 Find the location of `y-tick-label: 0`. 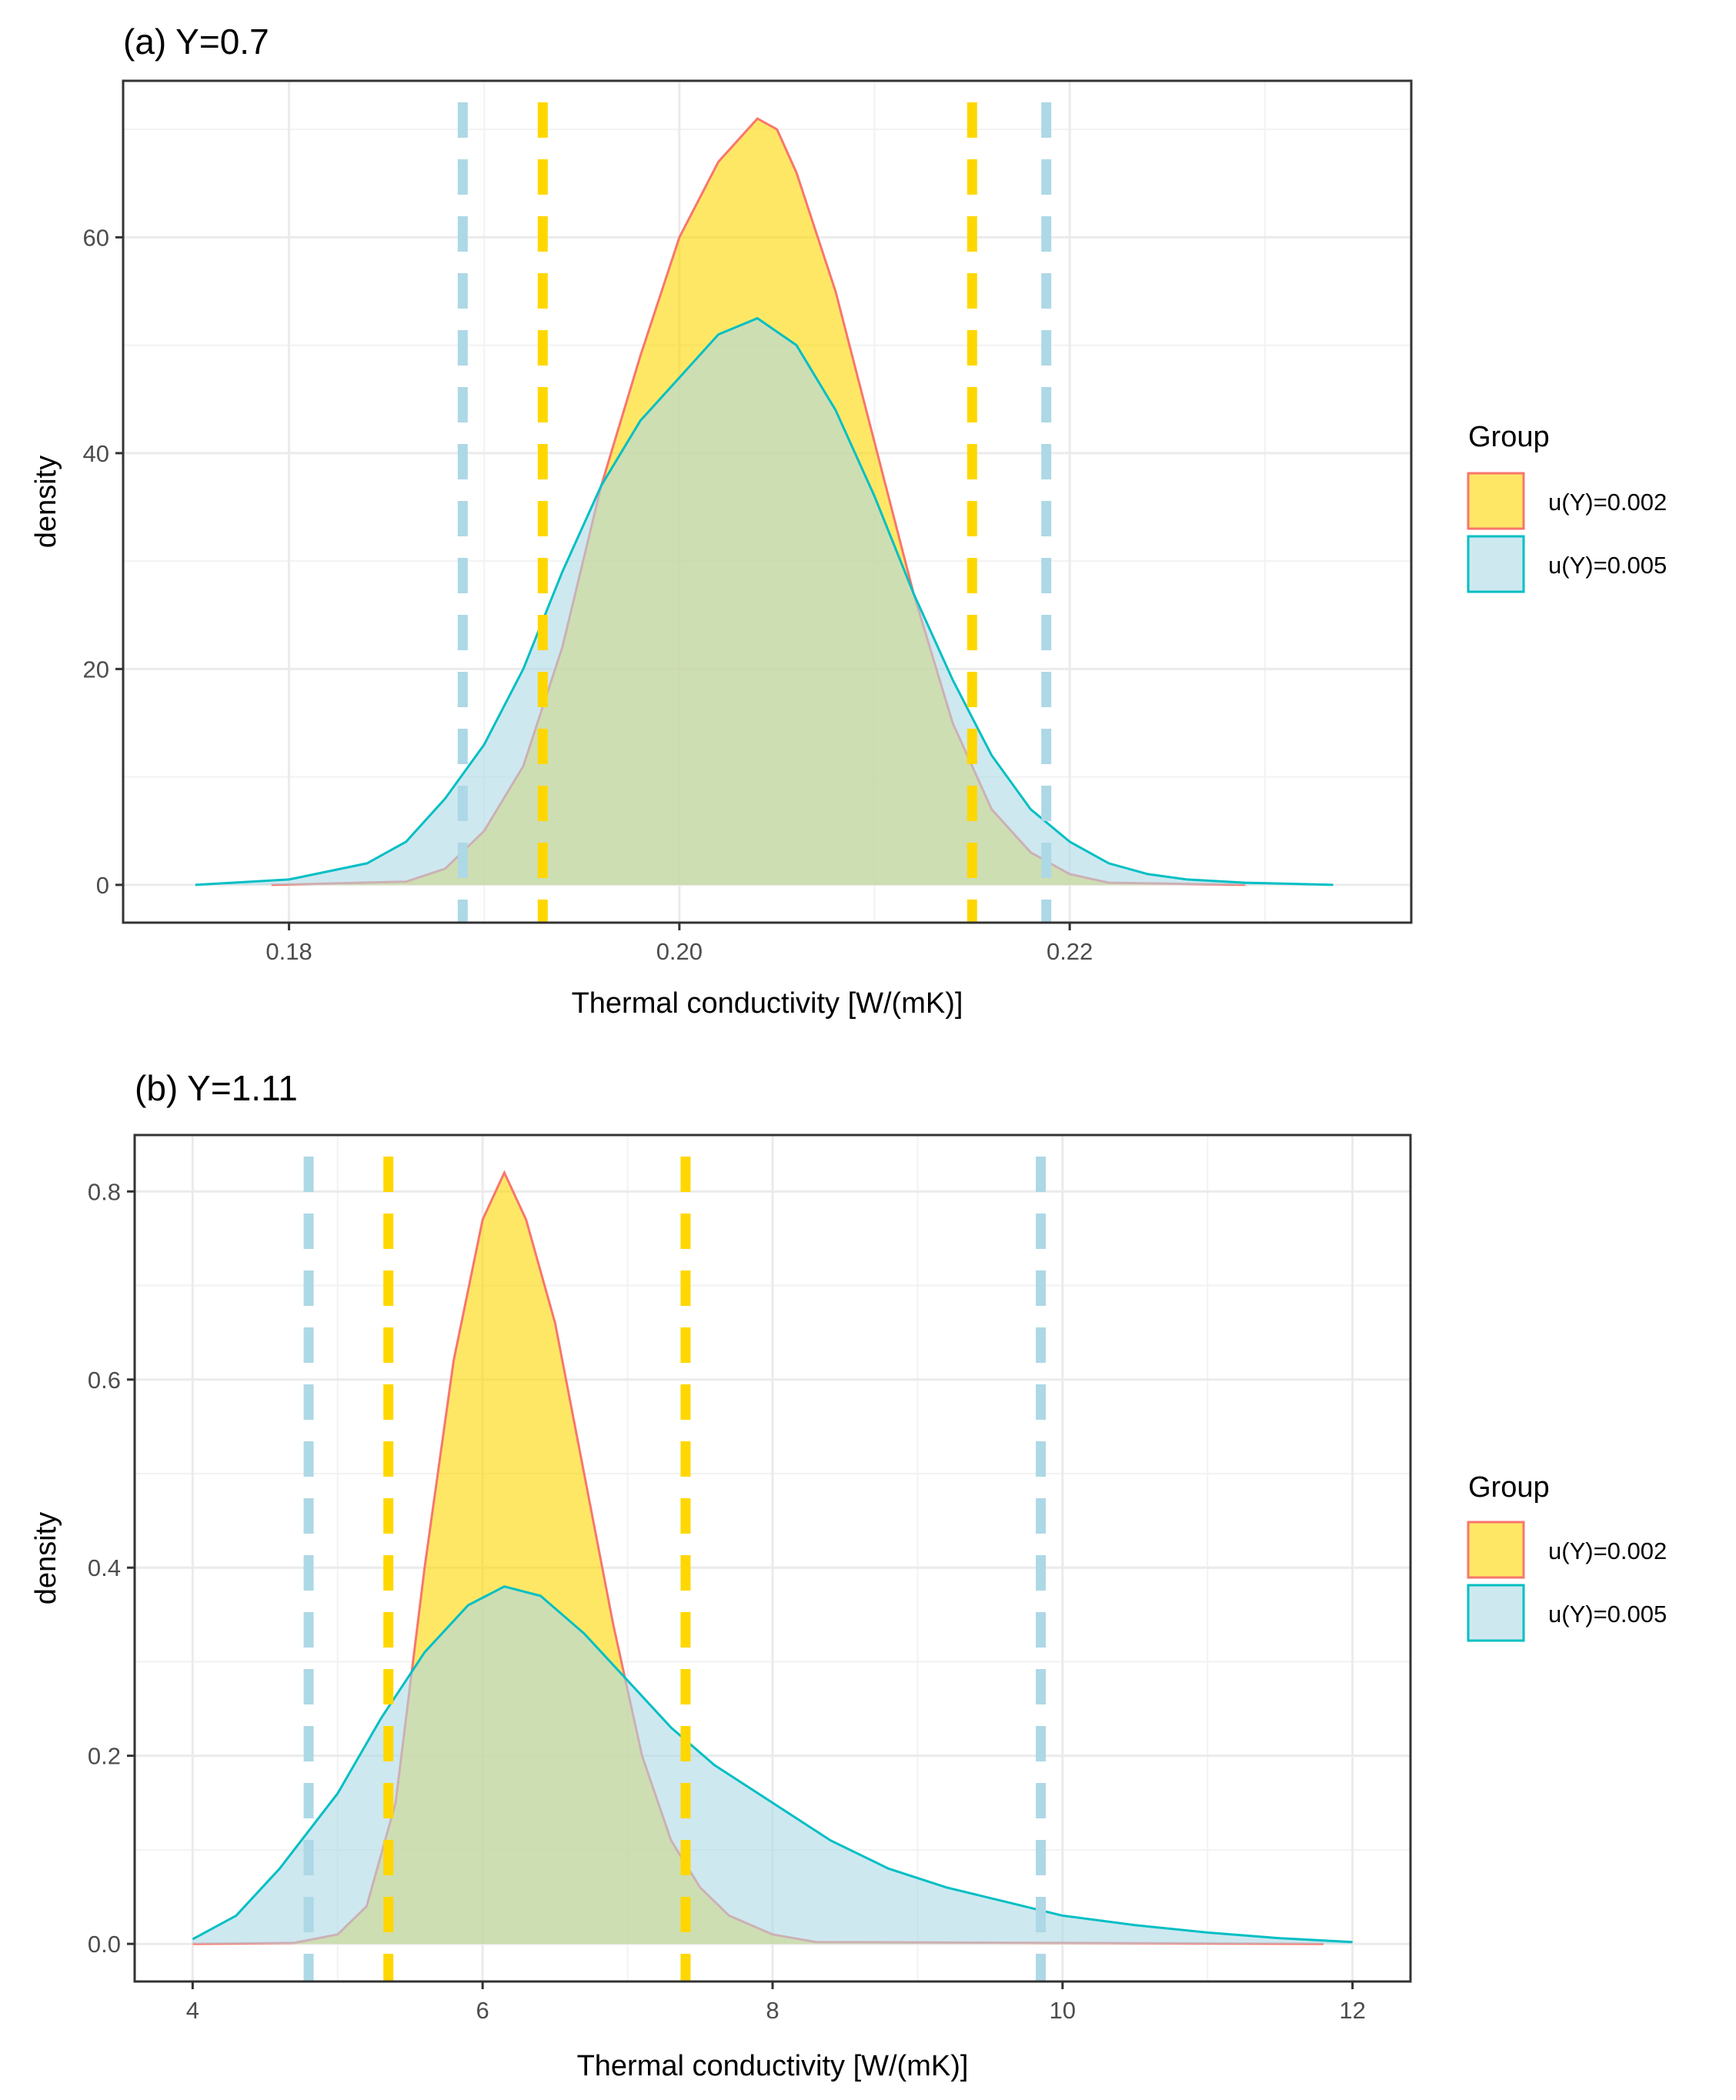

y-tick-label: 0 is located at coordinates (102, 885).